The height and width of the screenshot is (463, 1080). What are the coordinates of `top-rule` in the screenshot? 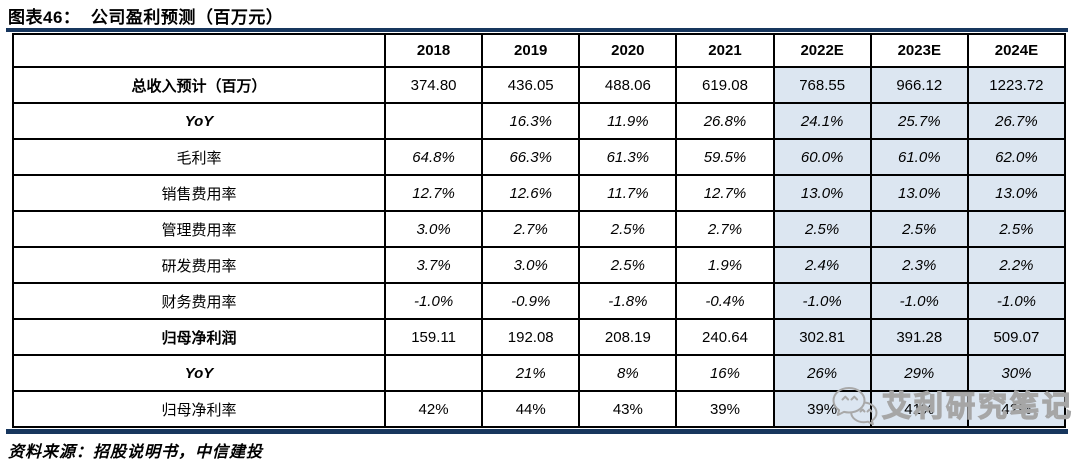 It's located at (537, 30).